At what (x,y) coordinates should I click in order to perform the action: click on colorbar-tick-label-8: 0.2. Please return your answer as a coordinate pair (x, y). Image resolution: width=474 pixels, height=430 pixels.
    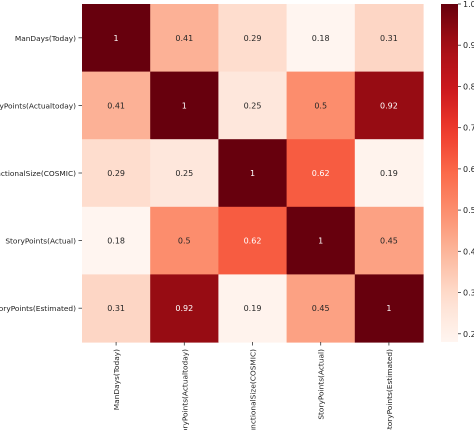
    Looking at the image, I should click on (468, 334).